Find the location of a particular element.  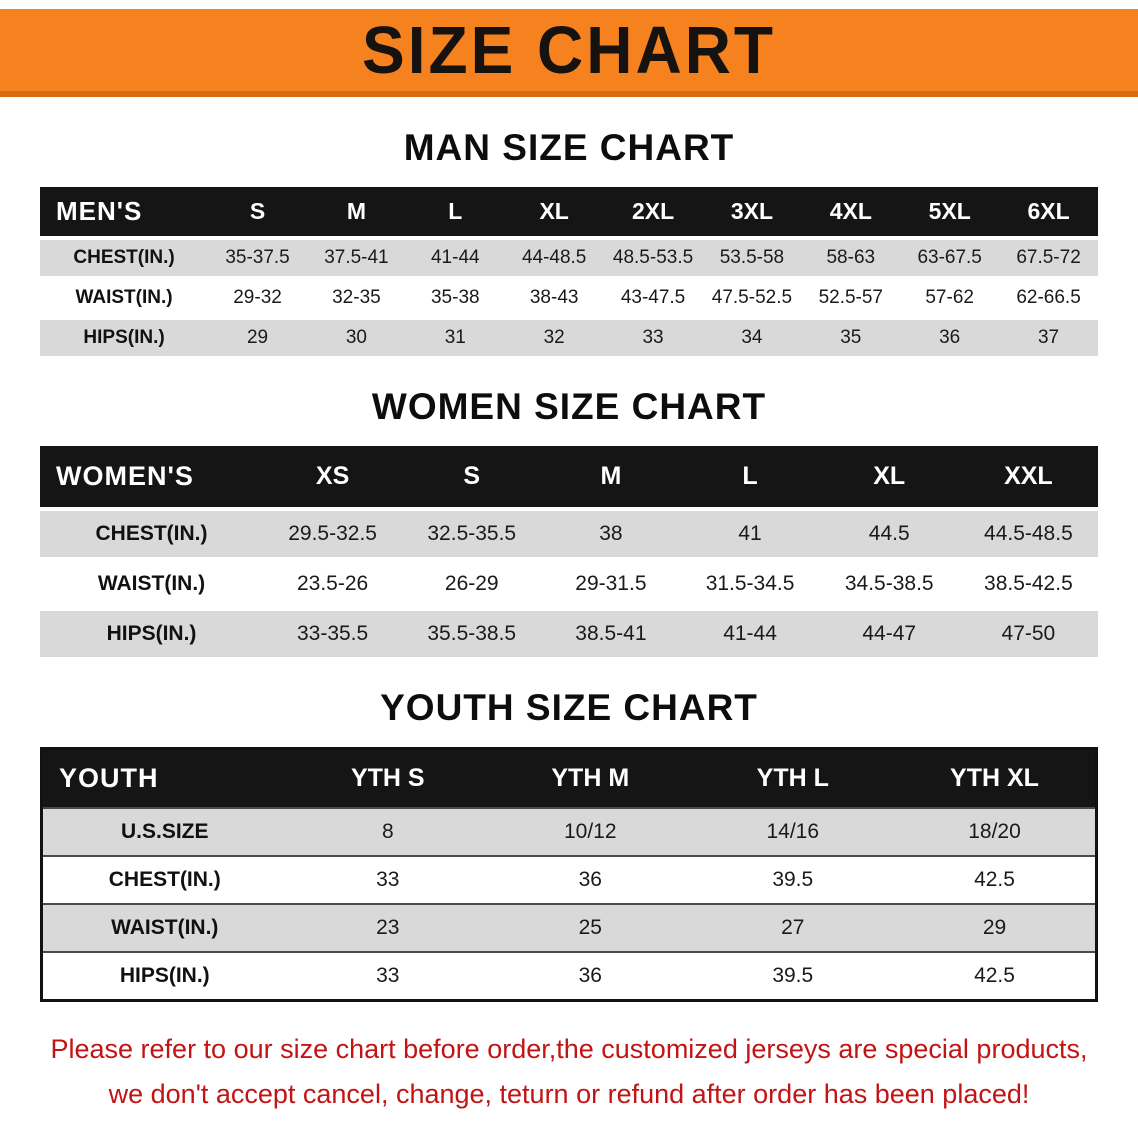

table-header-row: WOMEN'S XS S M L XL XXL is located at coordinates (569, 477).